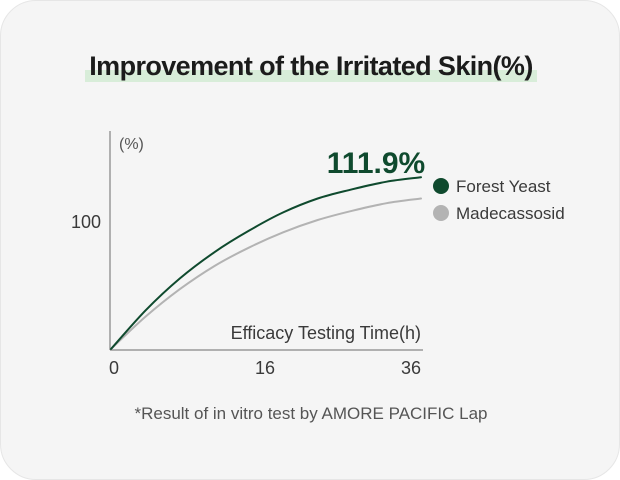 This screenshot has width=620, height=480. What do you see at coordinates (441, 213) in the screenshot?
I see `legend-marker-madecassosid` at bounding box center [441, 213].